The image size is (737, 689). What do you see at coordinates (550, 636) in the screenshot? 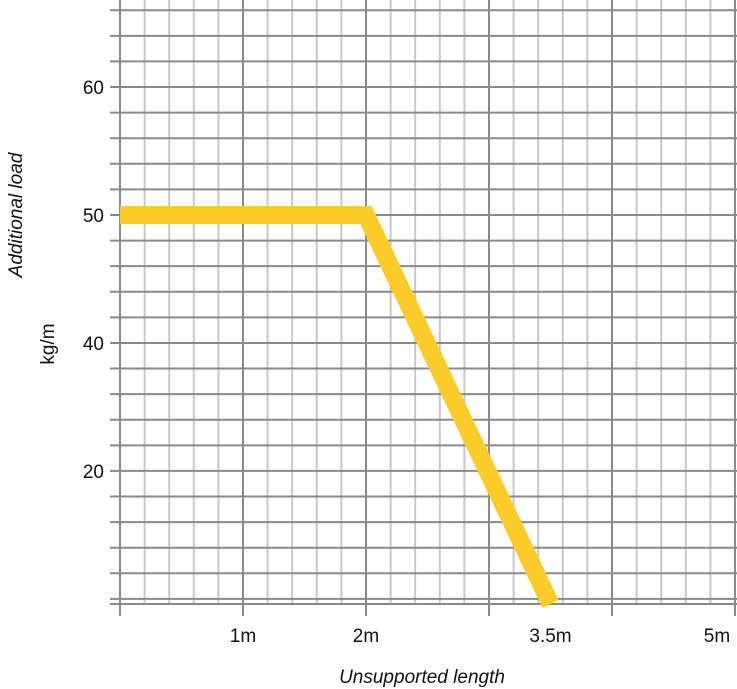
I see `x-tick-label: 3.5m` at bounding box center [550, 636].